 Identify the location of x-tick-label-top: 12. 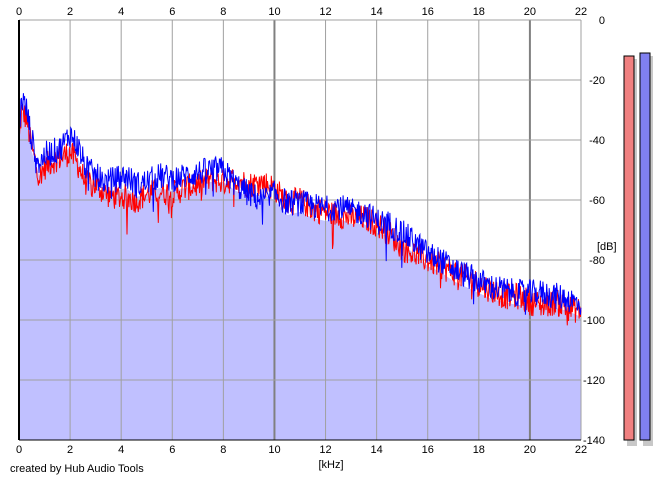
(325, 12).